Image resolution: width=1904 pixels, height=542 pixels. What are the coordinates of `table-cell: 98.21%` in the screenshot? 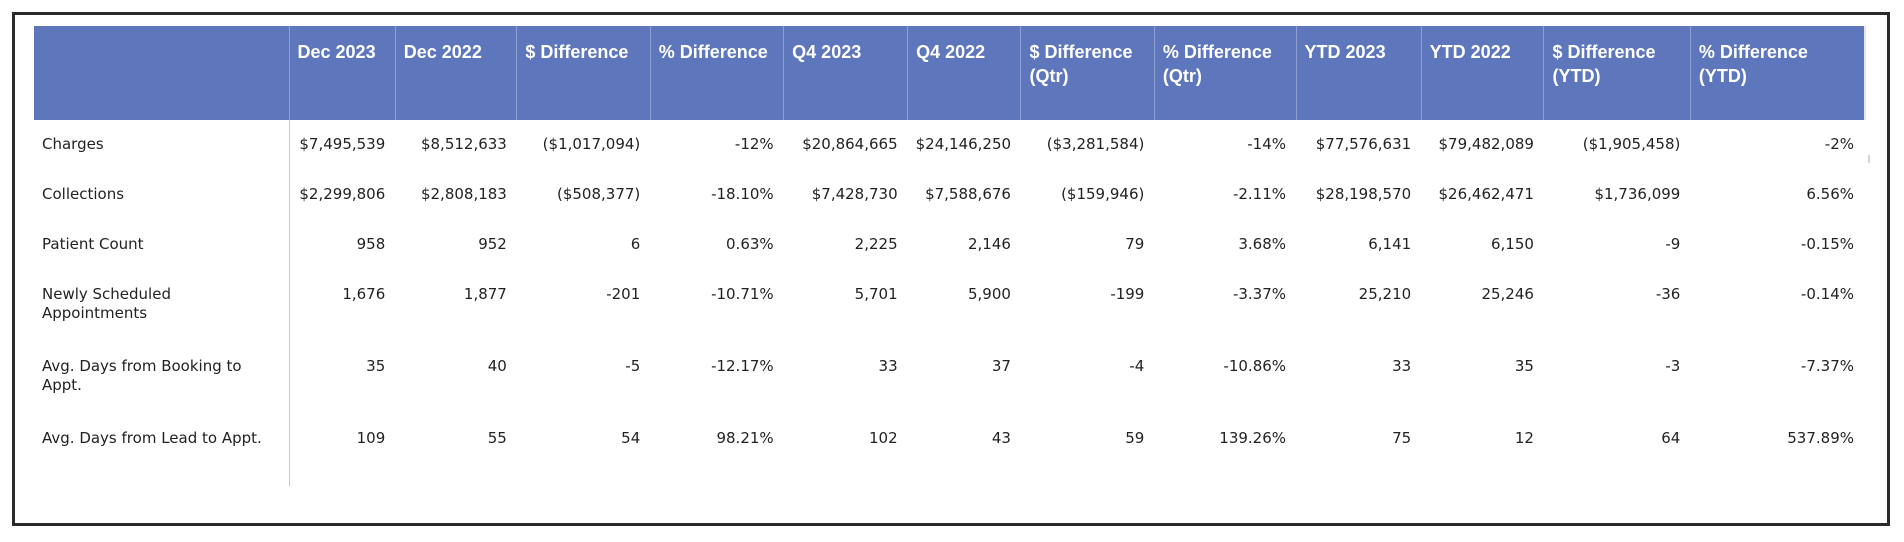 It's located at (745, 438).